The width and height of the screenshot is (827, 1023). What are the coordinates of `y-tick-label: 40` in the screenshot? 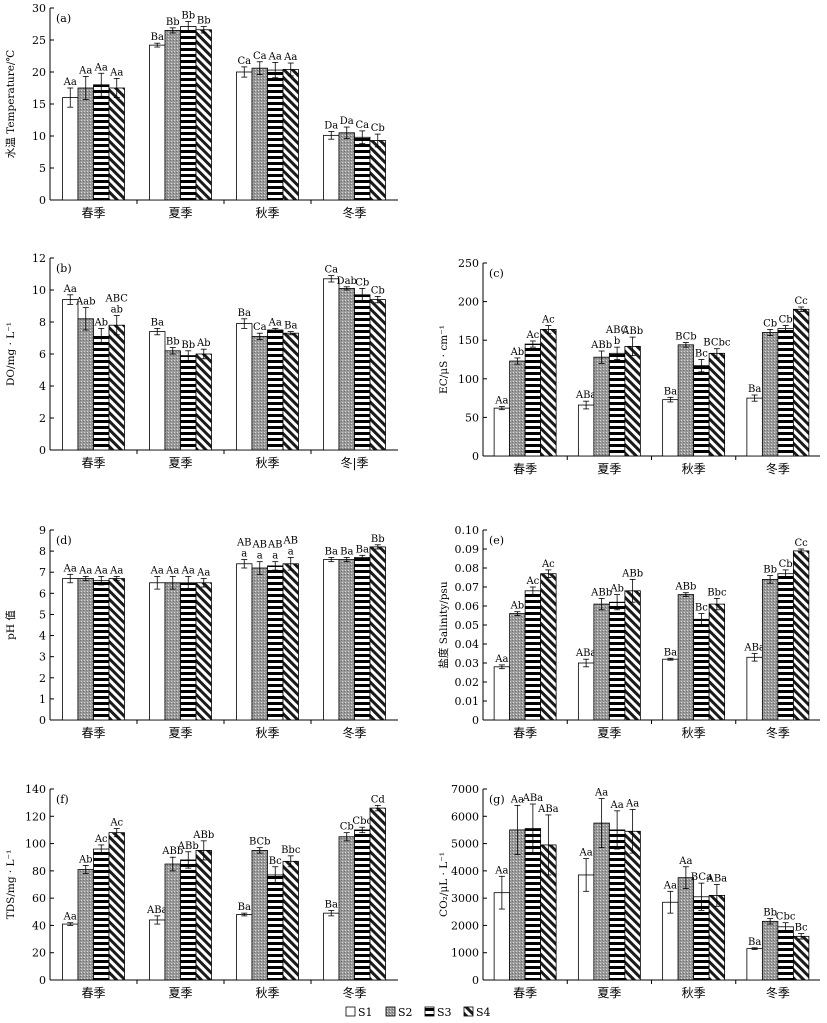 It's located at (39, 925).